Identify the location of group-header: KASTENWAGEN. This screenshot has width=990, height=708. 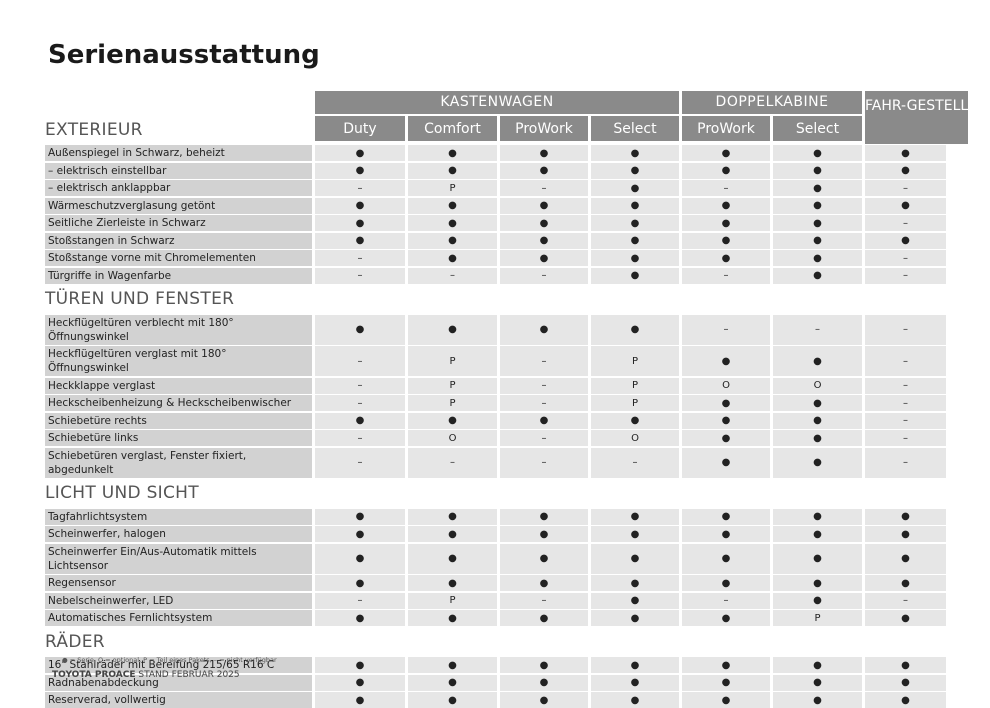
(497, 102).